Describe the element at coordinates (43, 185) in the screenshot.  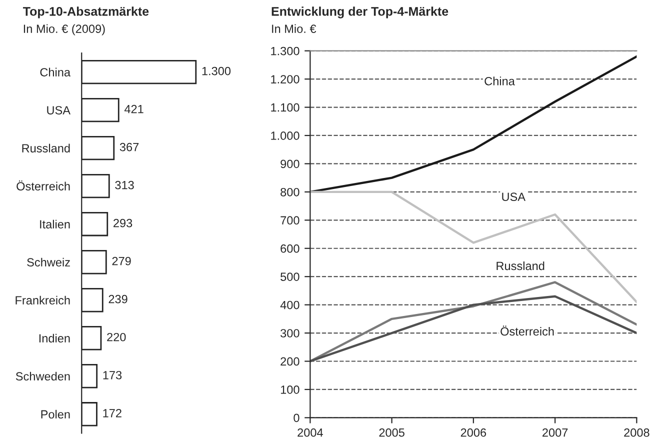
I see `y-tick-label: Österreich` at that location.